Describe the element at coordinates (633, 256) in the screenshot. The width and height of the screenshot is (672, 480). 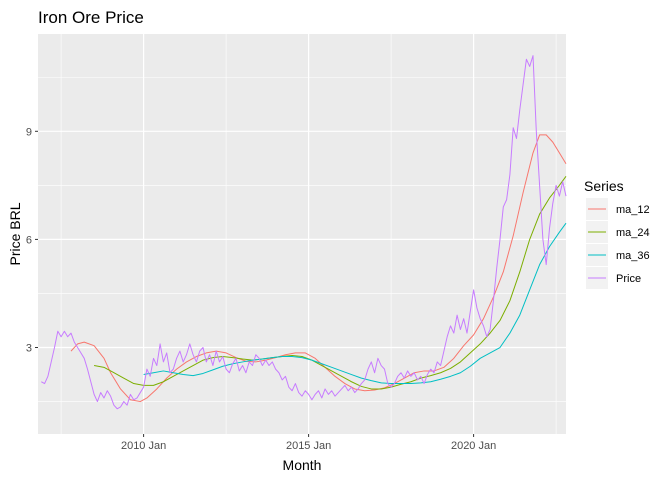
I see `legend-label: ma_36` at that location.